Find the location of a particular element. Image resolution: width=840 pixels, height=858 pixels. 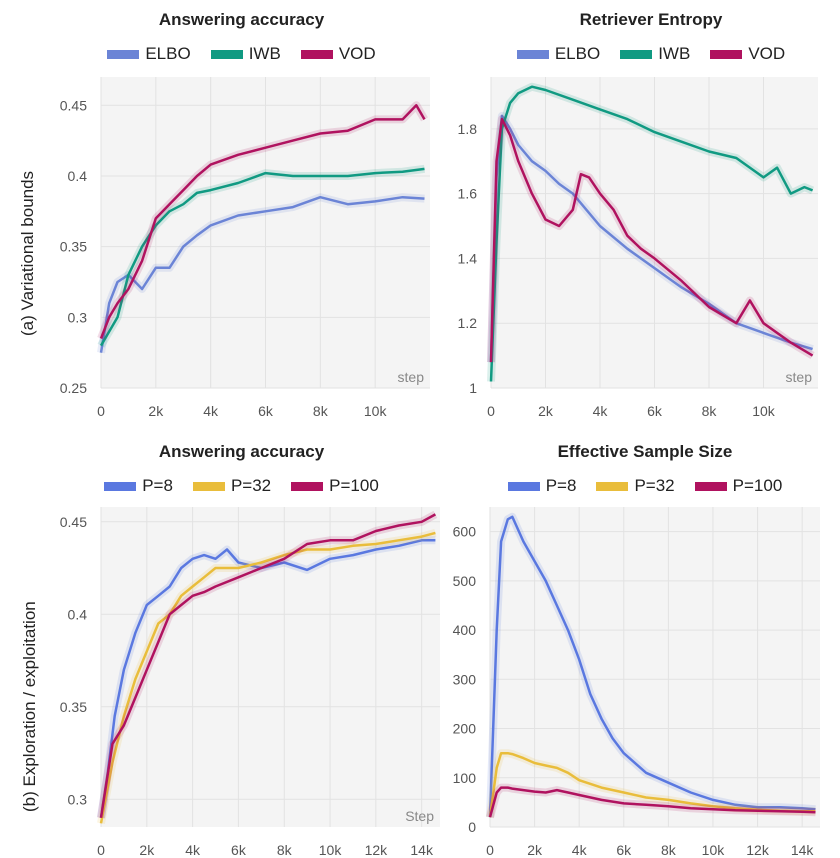

x-tick-label: 12k is located at coordinates (377, 850).